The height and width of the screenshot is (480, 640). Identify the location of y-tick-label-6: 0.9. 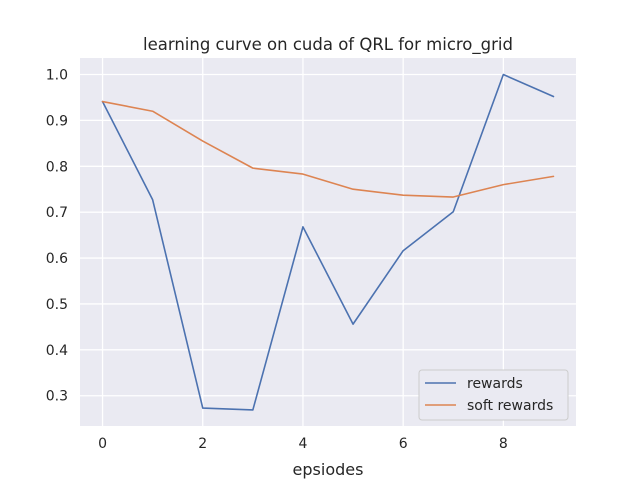
(57, 121).